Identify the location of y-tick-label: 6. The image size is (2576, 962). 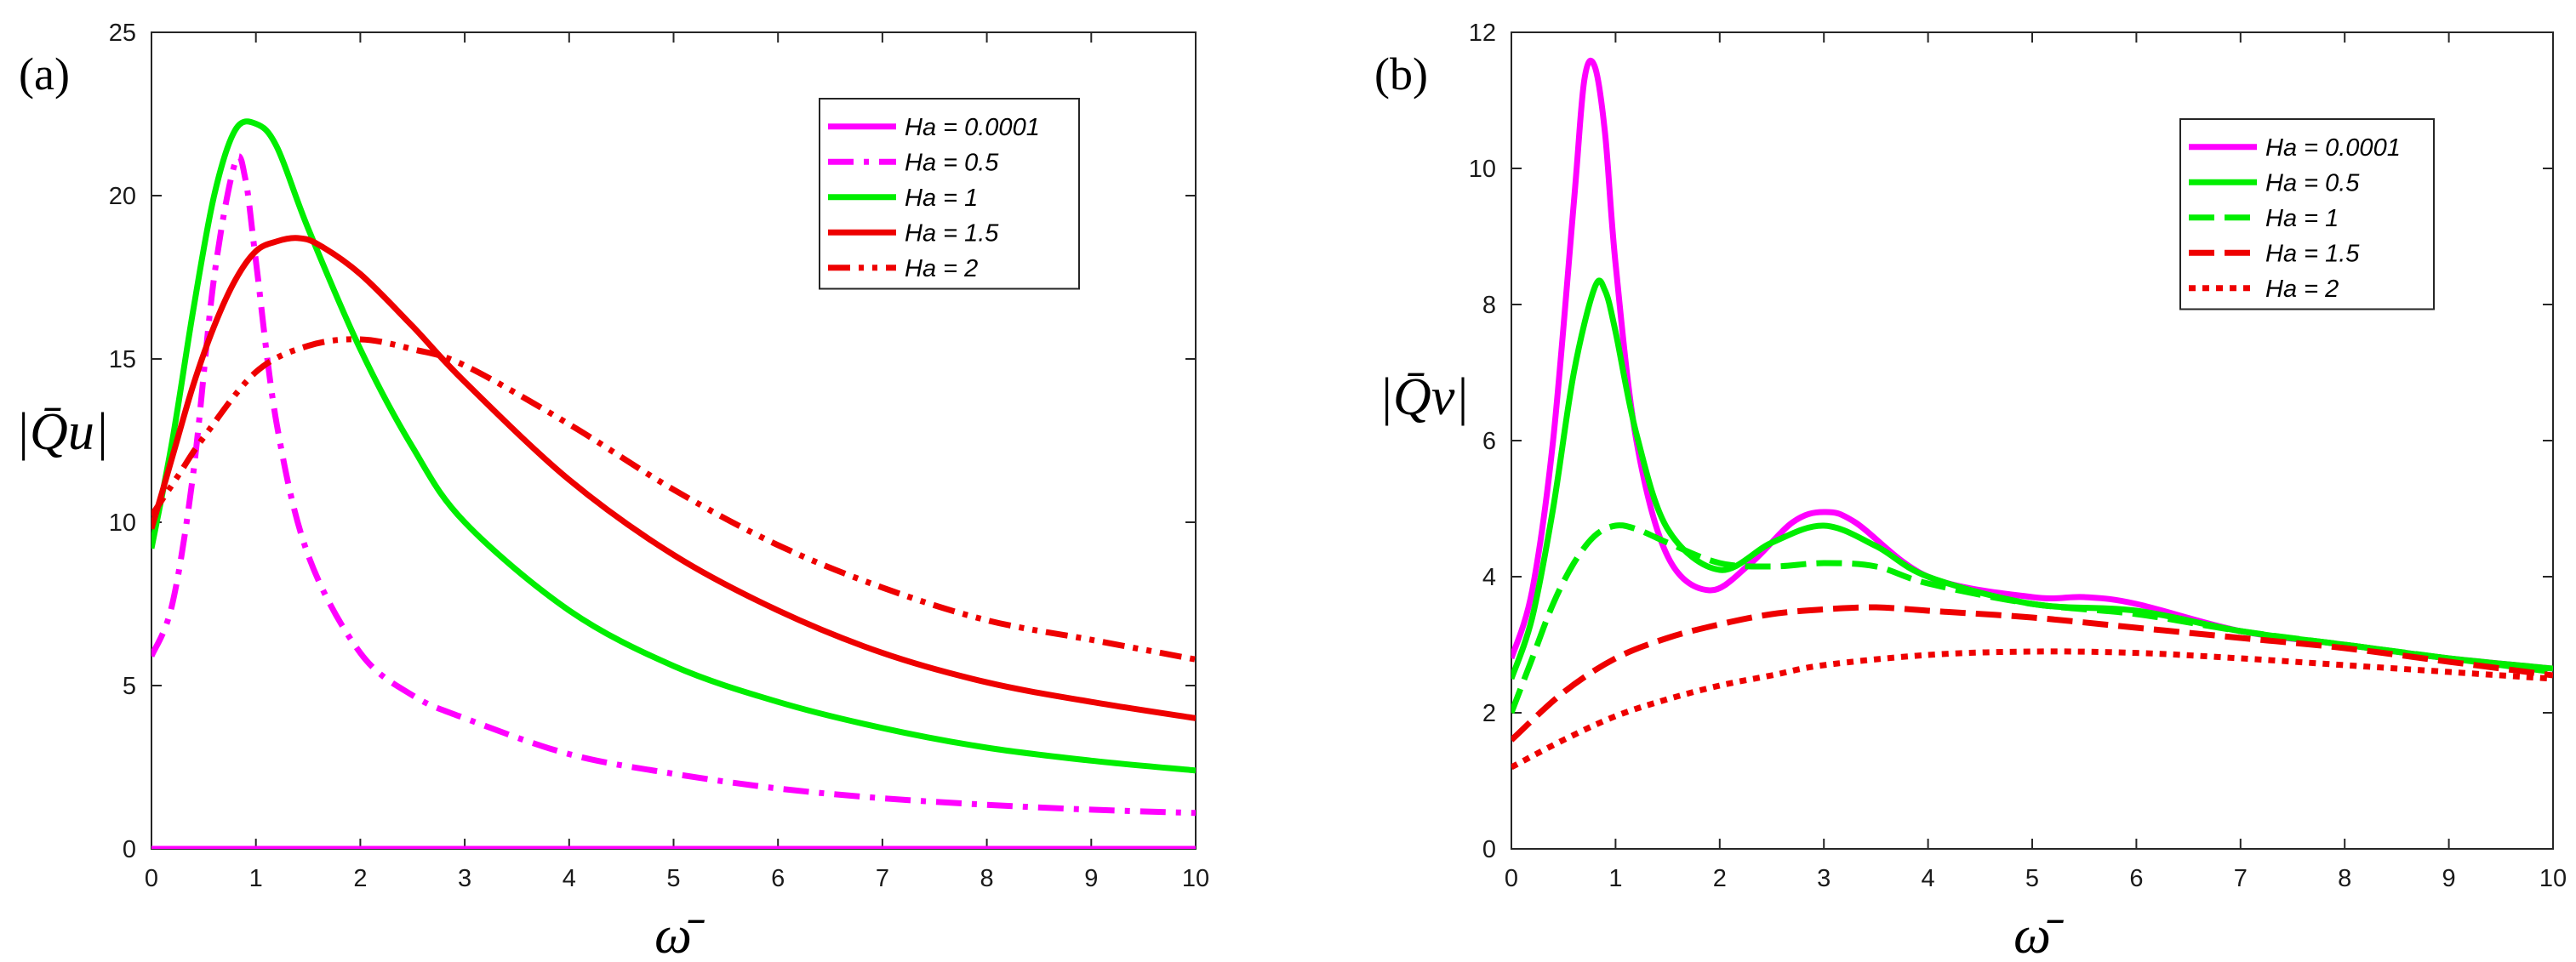
(1489, 441).